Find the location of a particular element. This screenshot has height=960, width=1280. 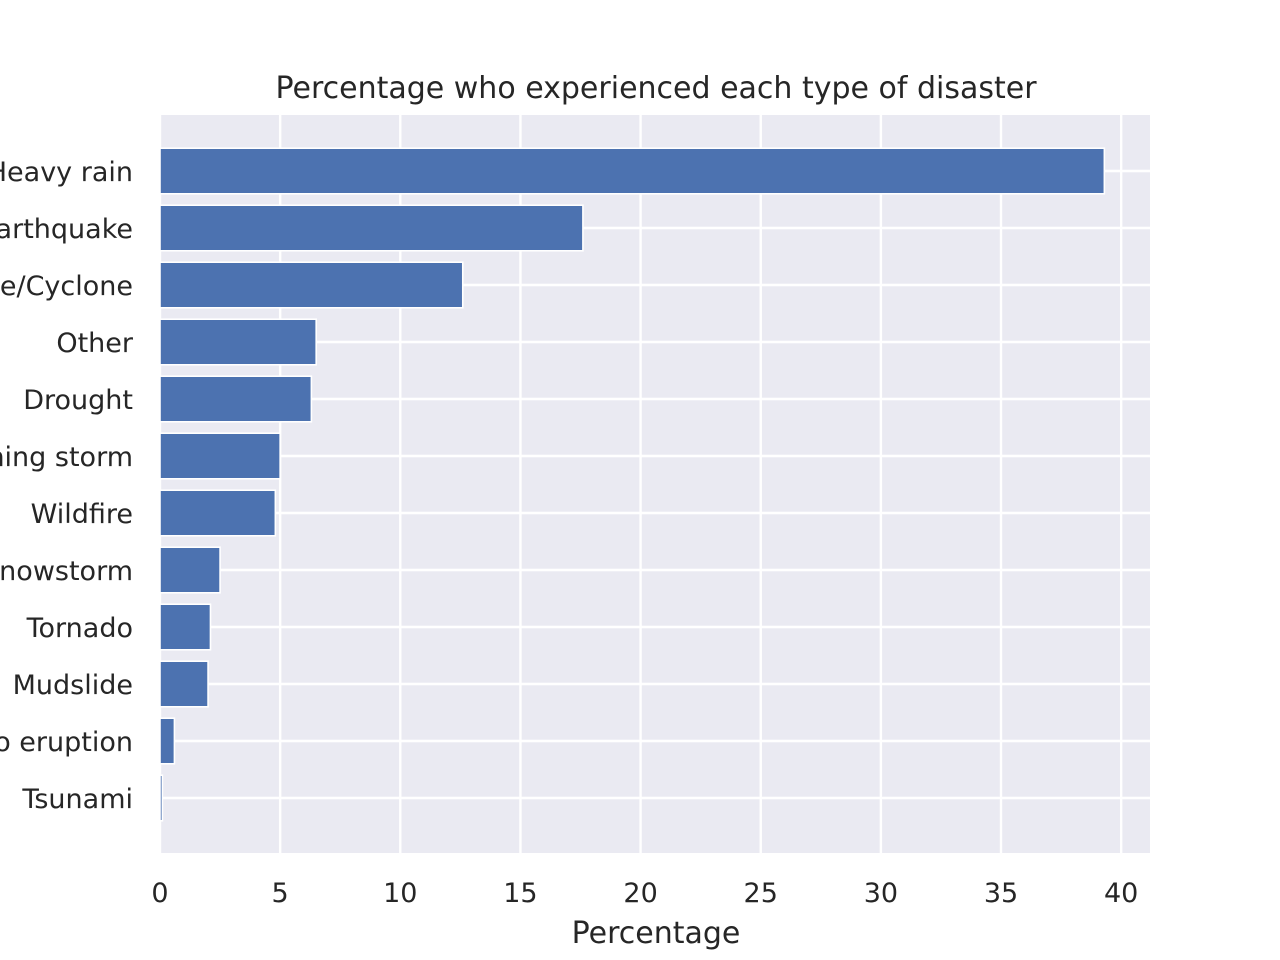

category-label: Snowstorm is located at coordinates (66, 571).